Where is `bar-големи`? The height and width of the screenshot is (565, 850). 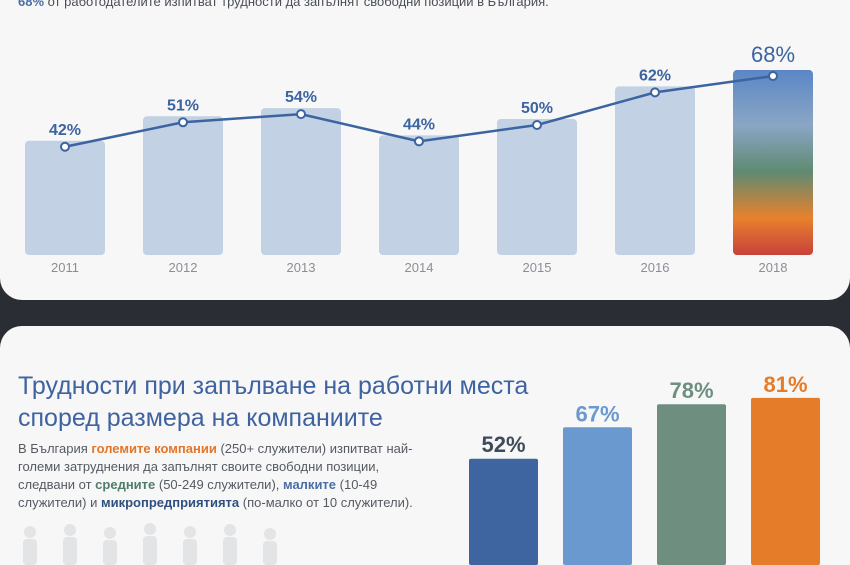
bar-големи is located at coordinates (785, 481).